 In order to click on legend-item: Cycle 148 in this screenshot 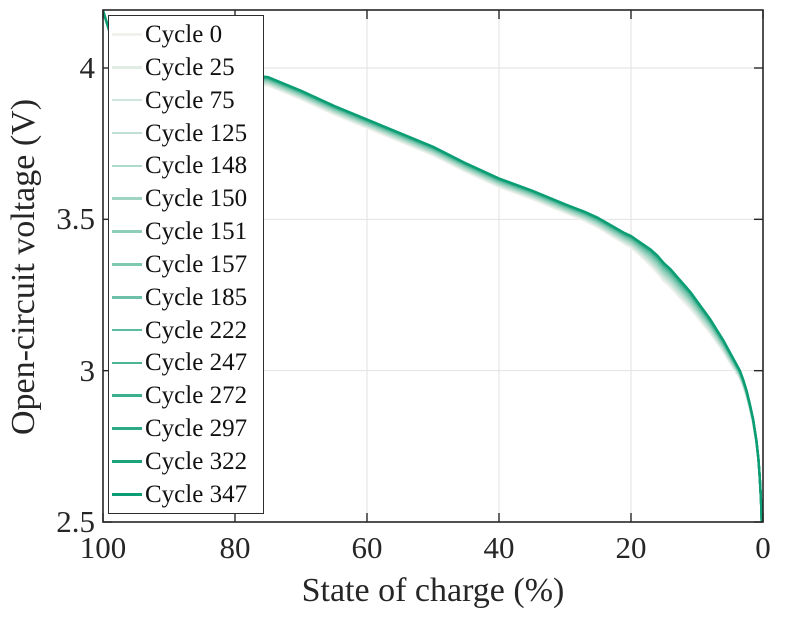, I will do `click(187, 165)`.